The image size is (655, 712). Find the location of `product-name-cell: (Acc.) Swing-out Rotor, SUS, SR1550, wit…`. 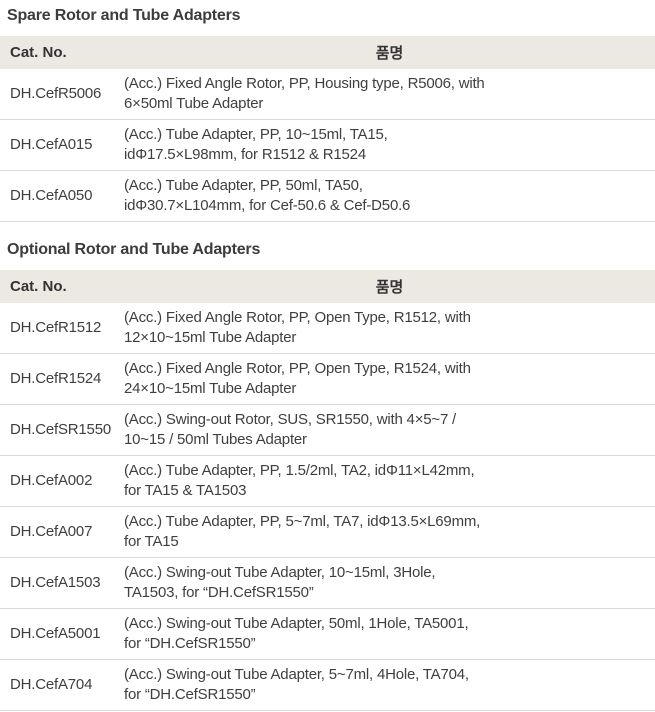

product-name-cell: (Acc.) Swing-out Rotor, SUS, SR1550, wit… is located at coordinates (290, 429).